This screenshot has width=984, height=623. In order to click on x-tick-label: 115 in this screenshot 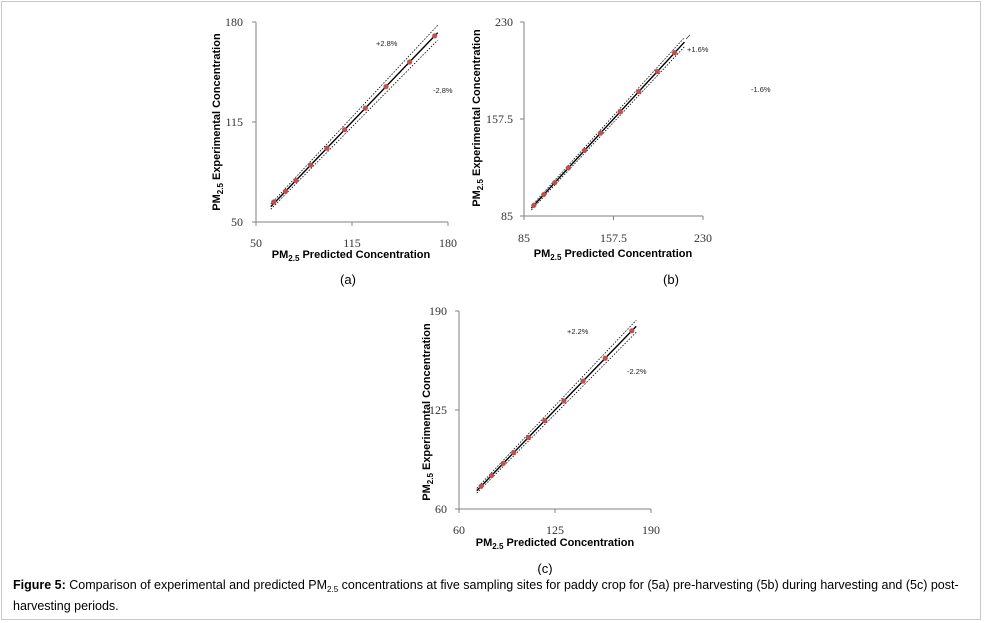, I will do `click(352, 243)`.